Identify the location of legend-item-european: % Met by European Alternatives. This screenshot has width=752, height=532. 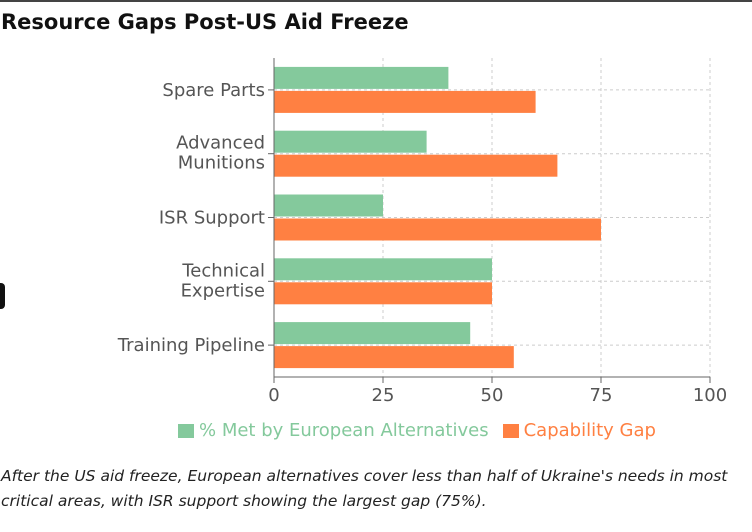
(333, 430).